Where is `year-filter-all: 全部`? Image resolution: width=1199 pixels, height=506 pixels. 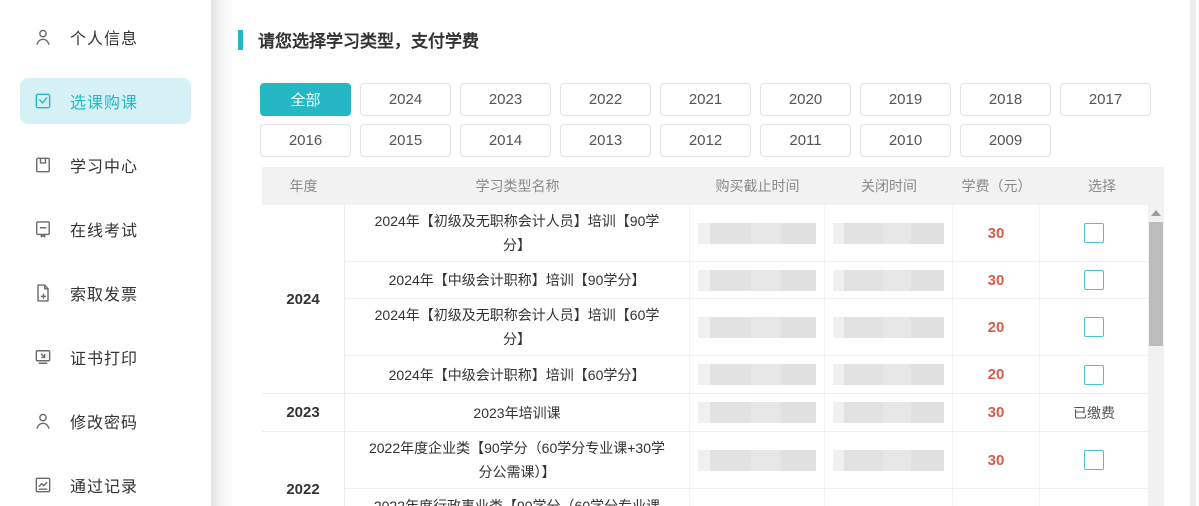
year-filter-all: 全部 is located at coordinates (305, 99).